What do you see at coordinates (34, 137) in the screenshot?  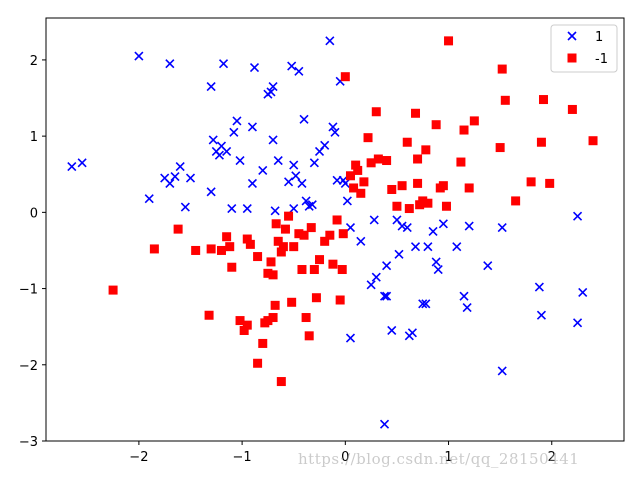 I see `y-tick-label-1: 1` at bounding box center [34, 137].